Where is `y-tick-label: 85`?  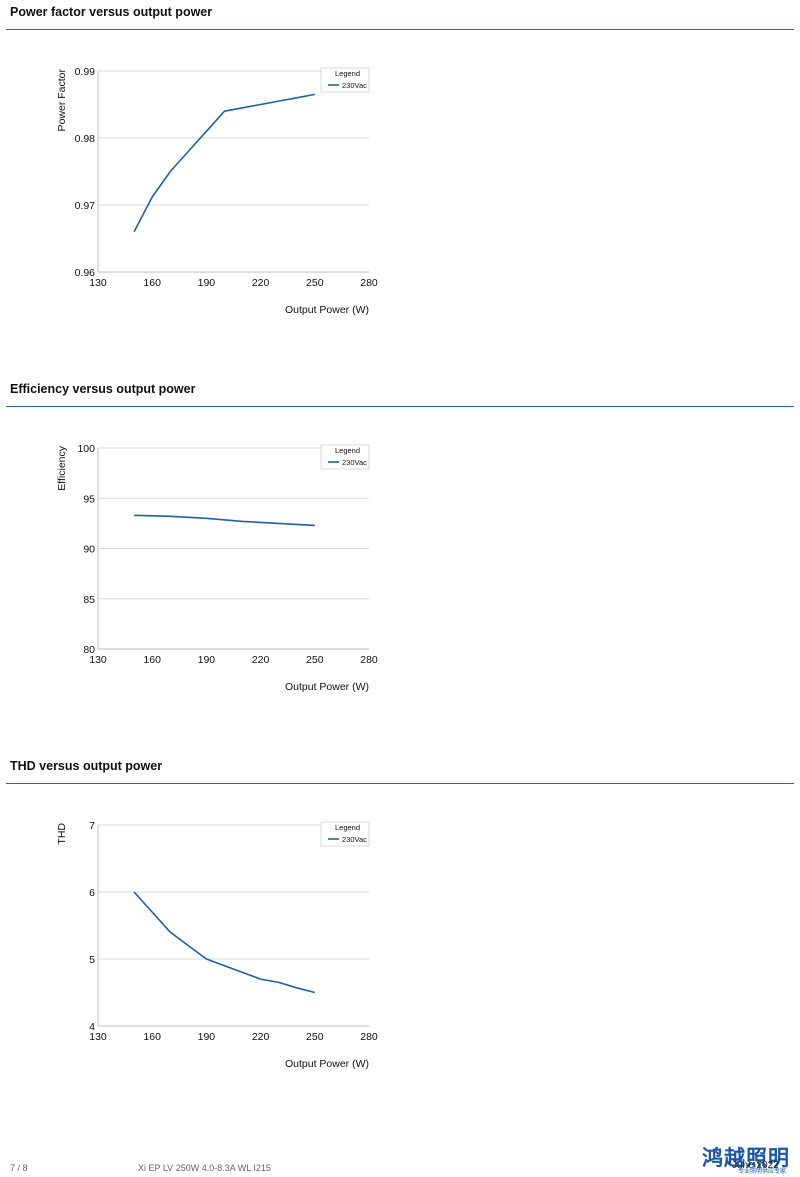 y-tick-label: 85 is located at coordinates (89, 600).